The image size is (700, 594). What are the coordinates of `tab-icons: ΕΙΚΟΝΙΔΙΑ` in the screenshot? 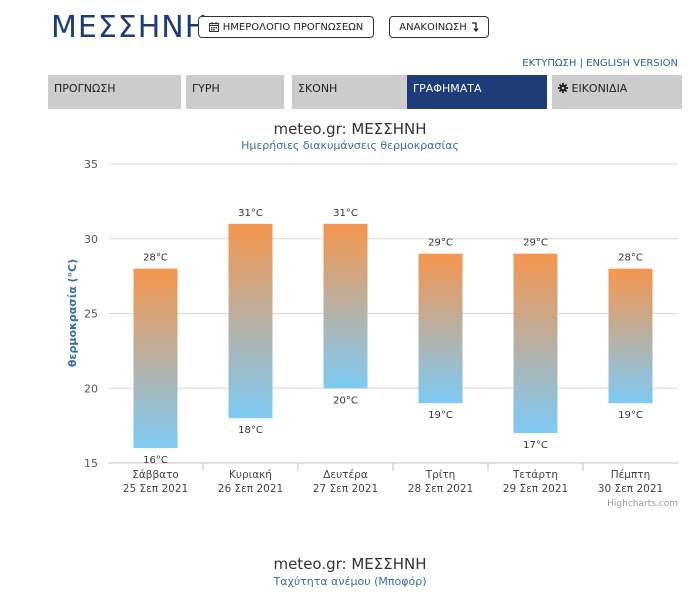 It's located at (617, 92).